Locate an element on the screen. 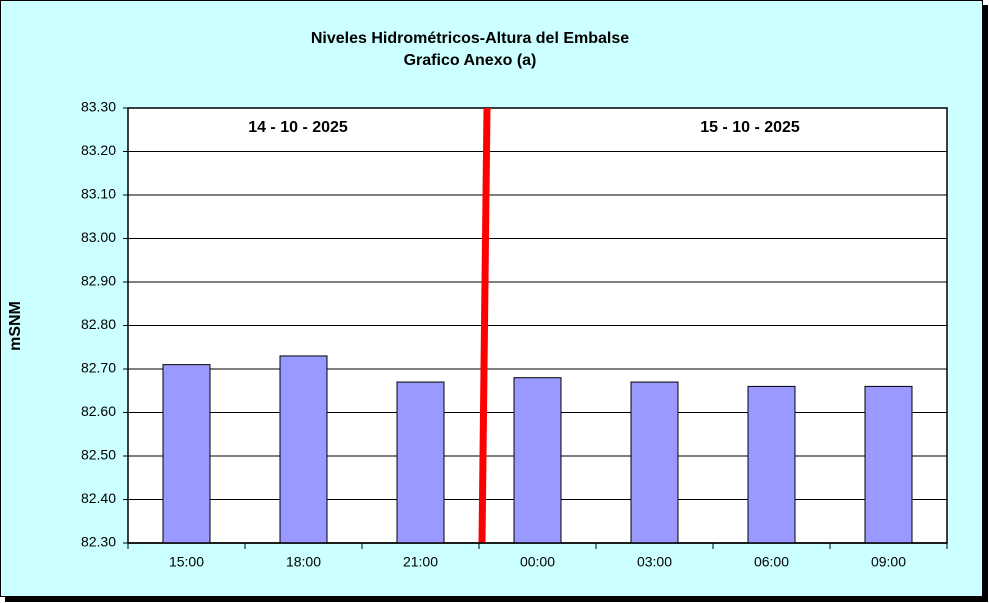 The height and width of the screenshot is (603, 989). y-tick-label: 82.40 is located at coordinates (98, 498).